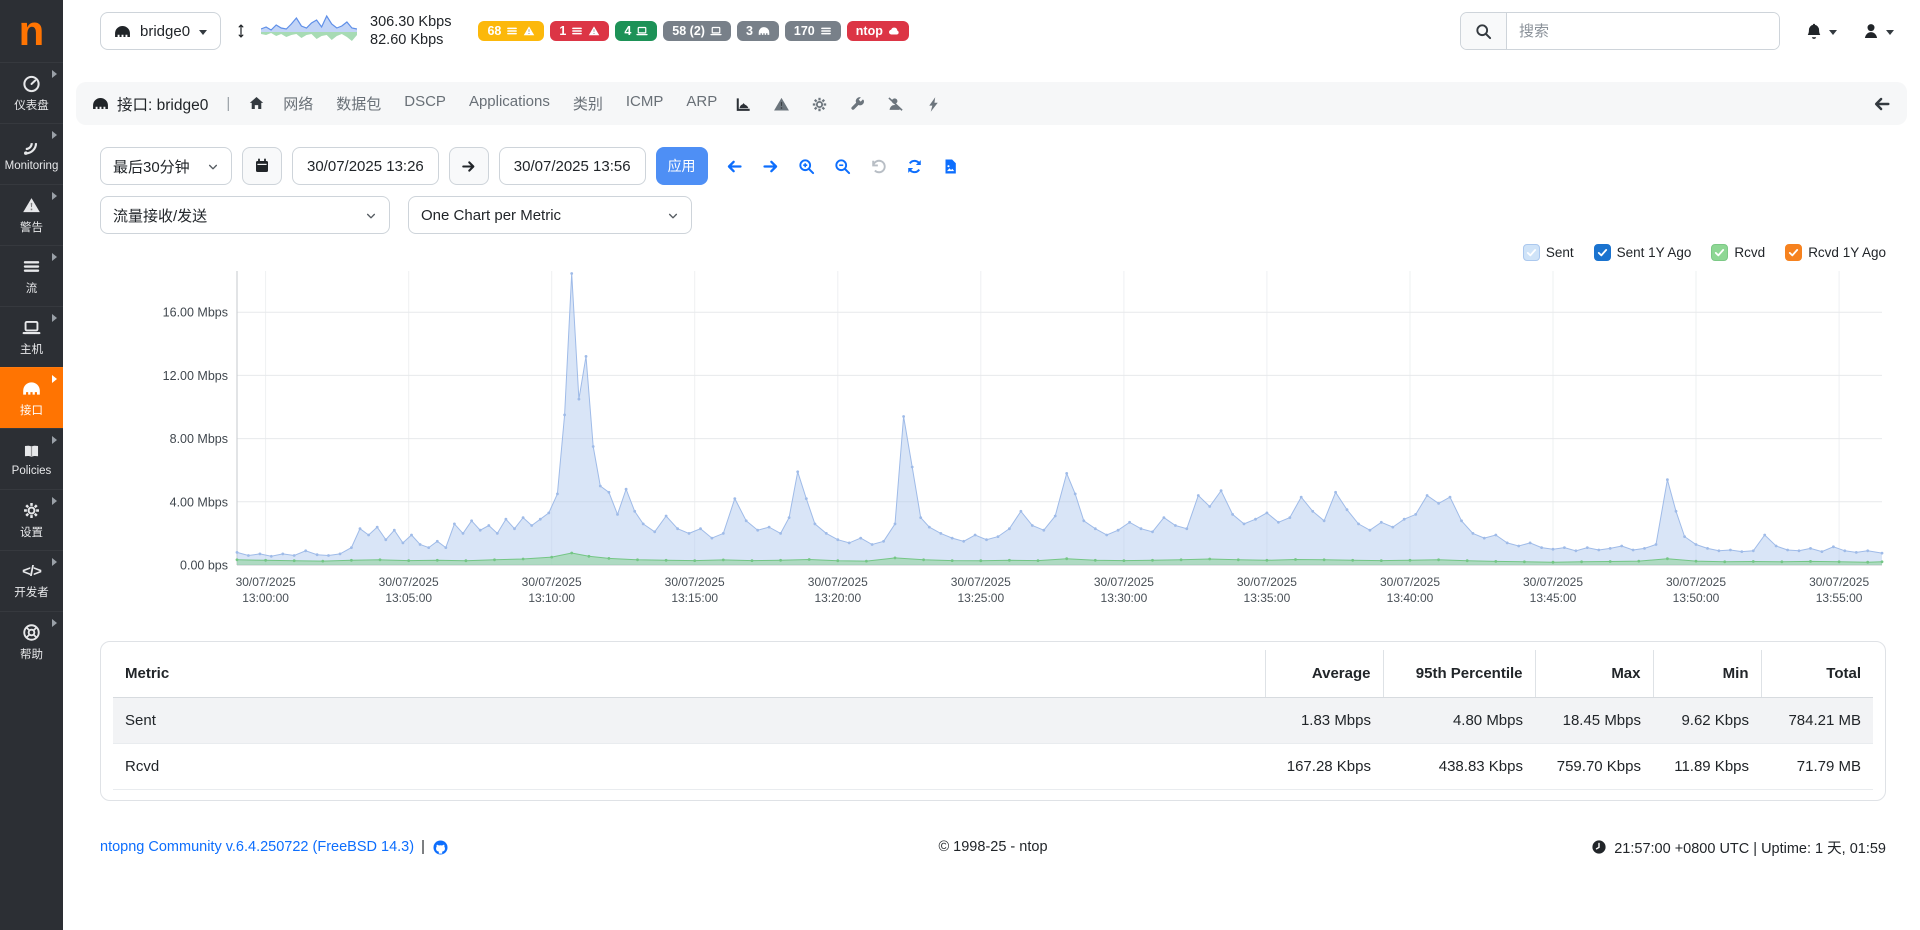 This screenshot has width=1920, height=930. I want to click on chevron-down-icon, so click(371, 216).